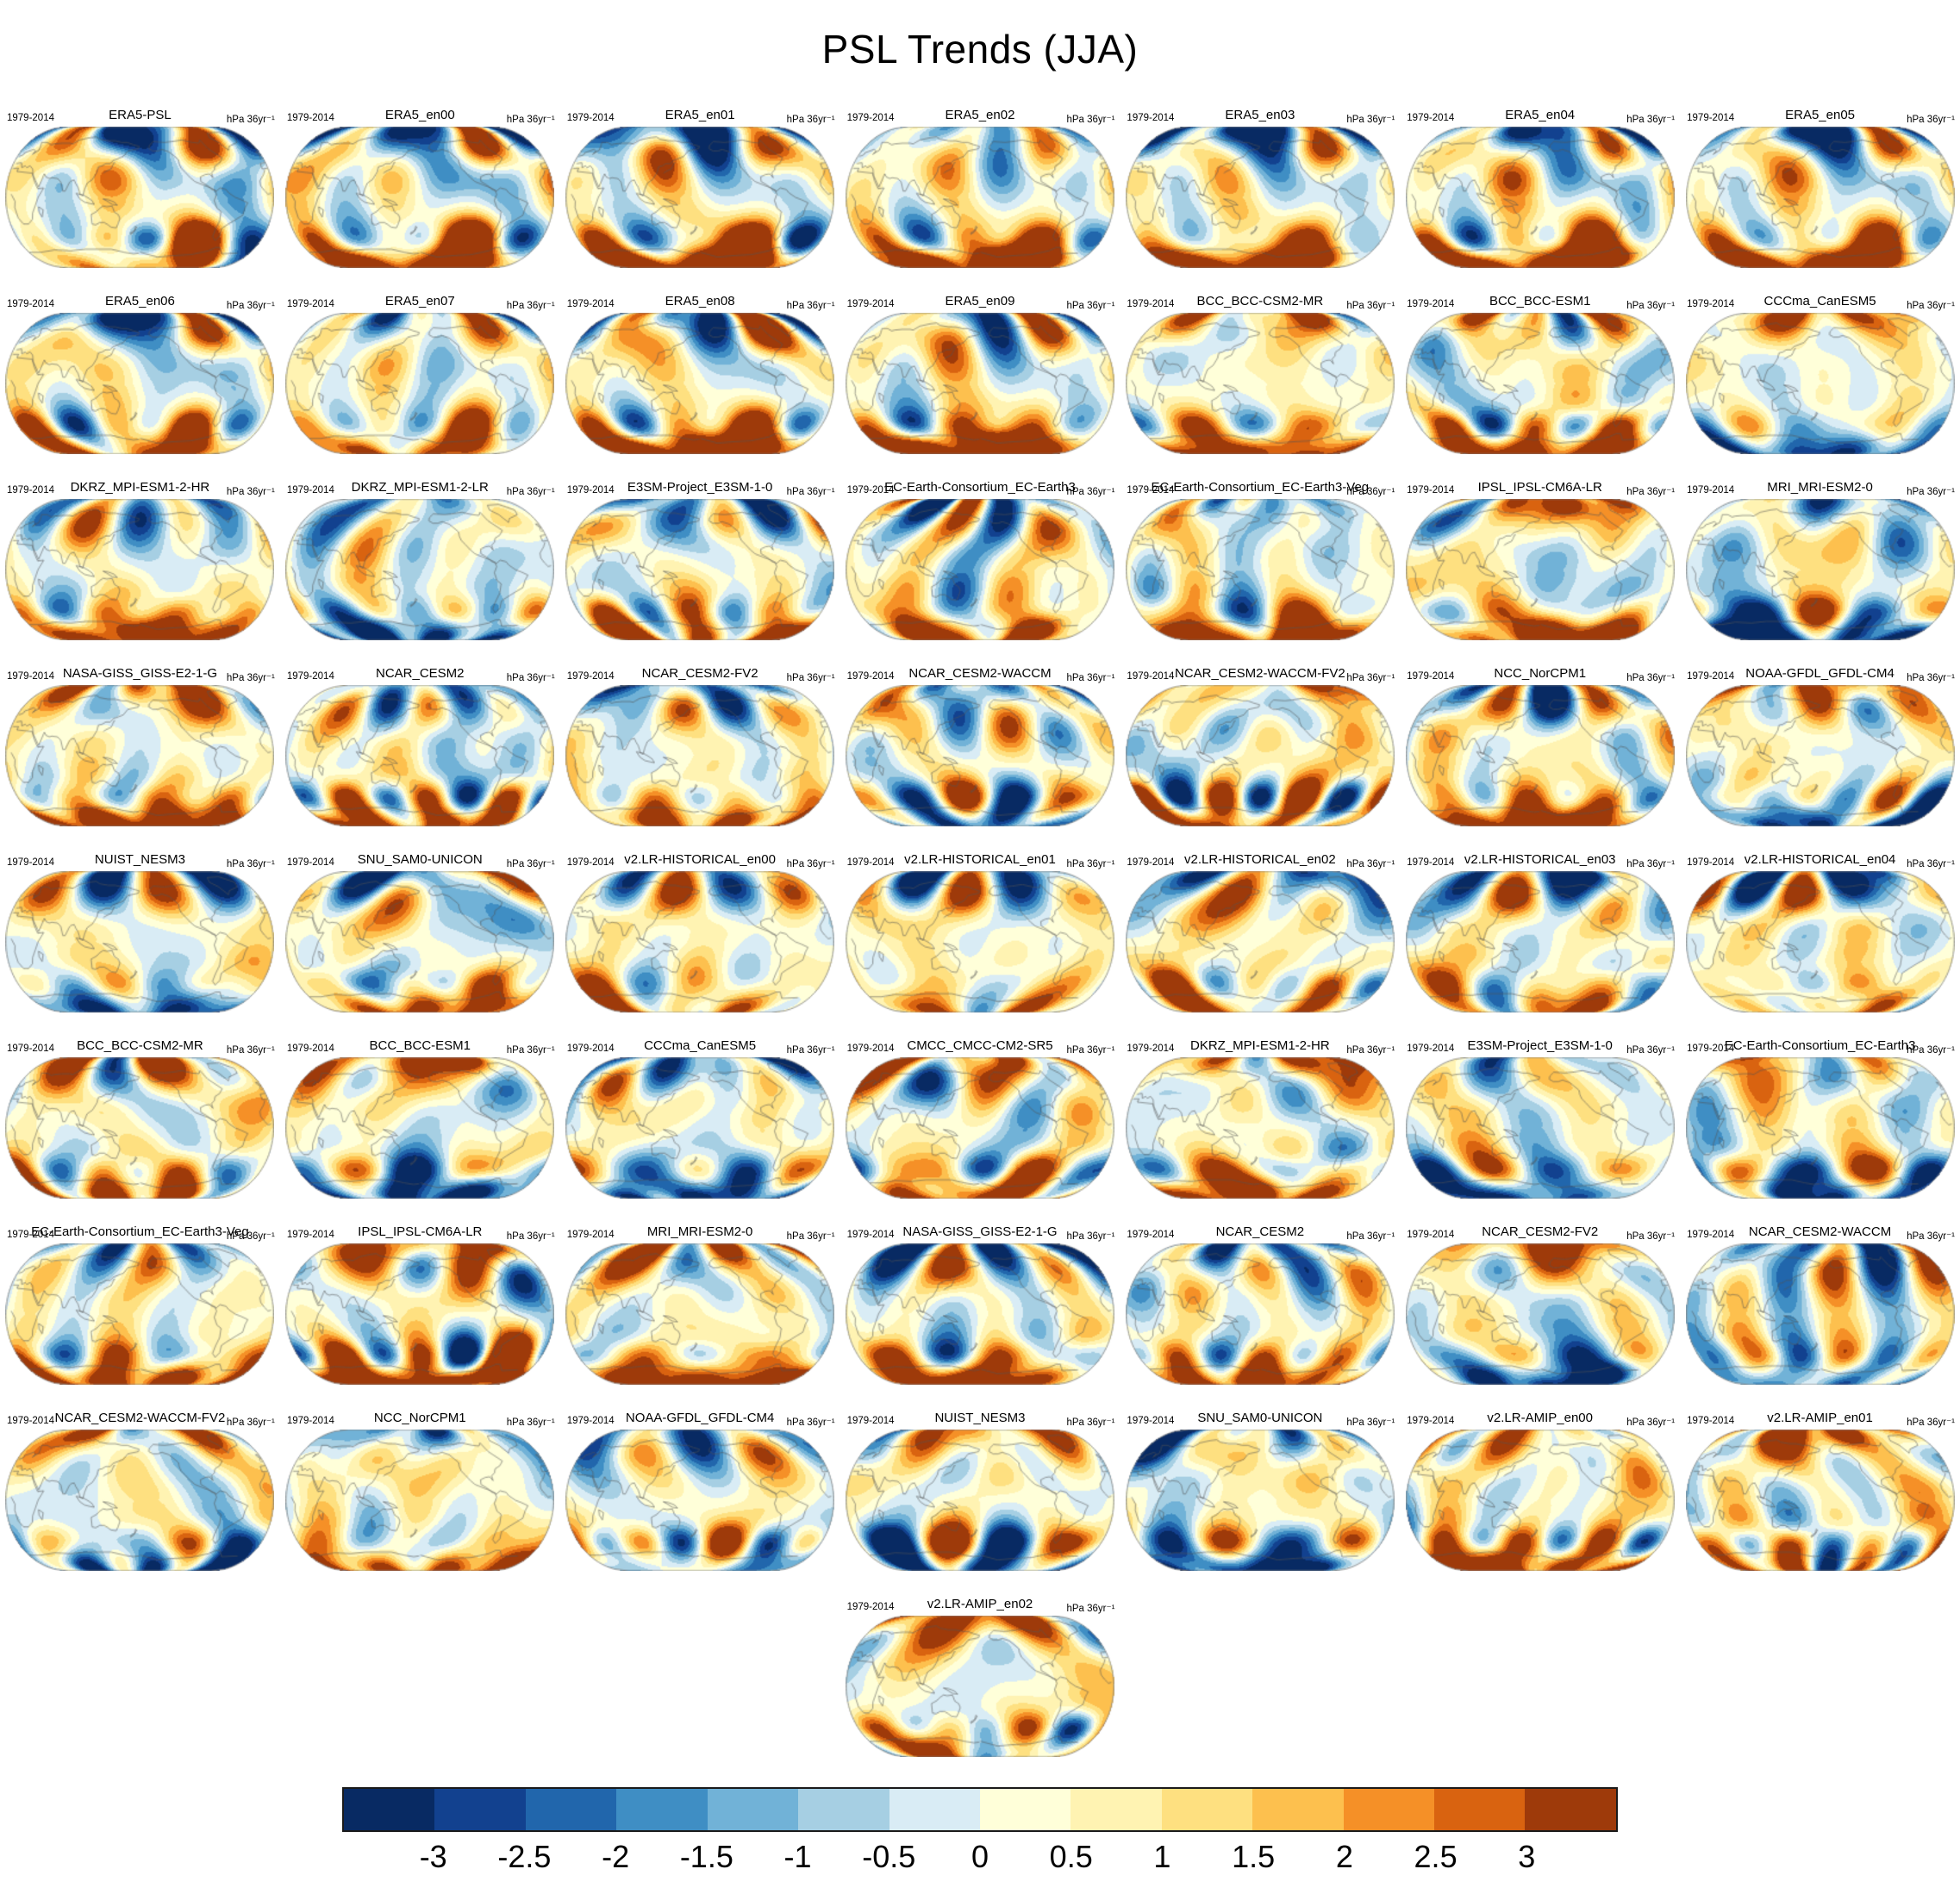  I want to click on map-panel: 1979-2014 BCC_BCC-ESM1 hPa 36yr⁻¹, so click(420, 1127).